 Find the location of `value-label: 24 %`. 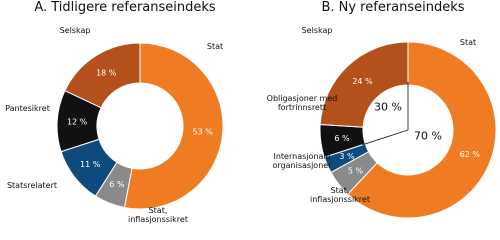

value-label: 24 % is located at coordinates (362, 81).